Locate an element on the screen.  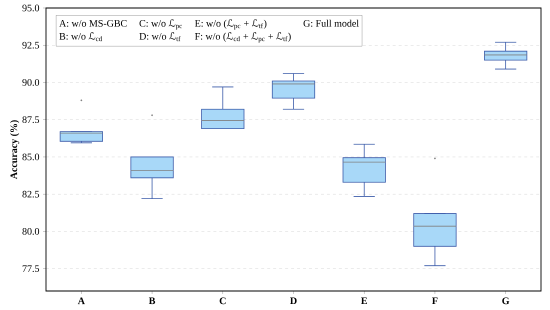
annotation: D: w/o ℒ$_{tf}$ is located at coordinates (159, 37).